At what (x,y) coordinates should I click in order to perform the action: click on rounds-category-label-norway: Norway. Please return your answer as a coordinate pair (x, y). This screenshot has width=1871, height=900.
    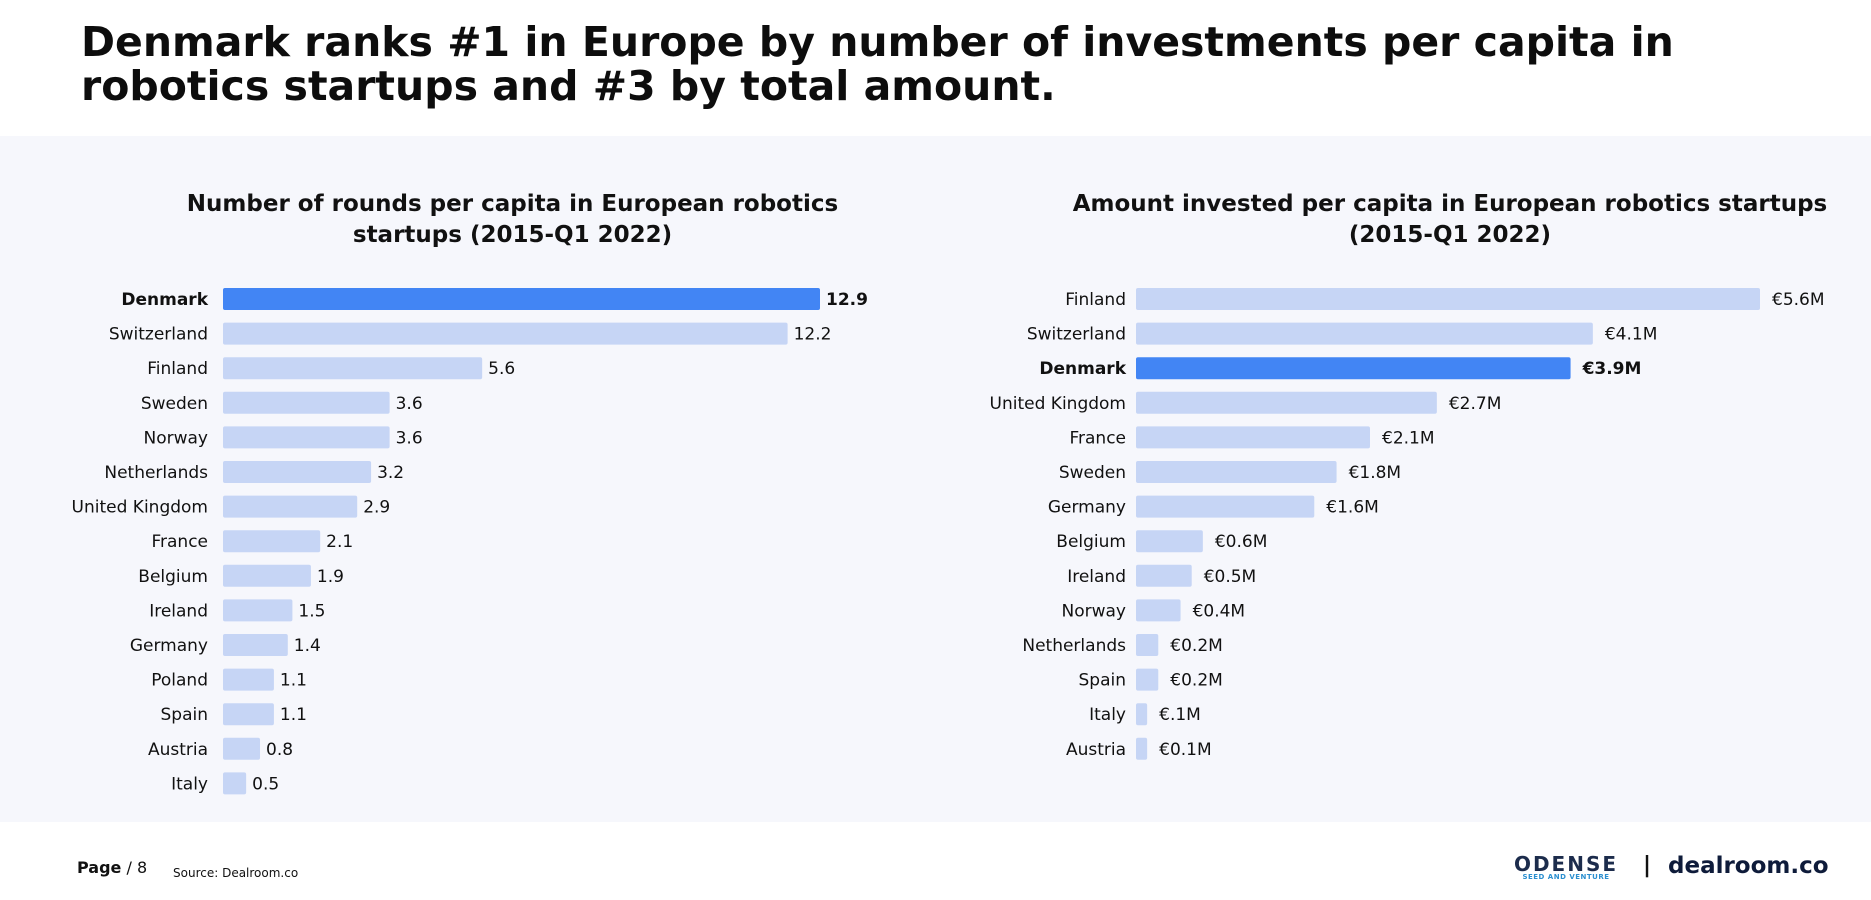
    Looking at the image, I should click on (176, 438).